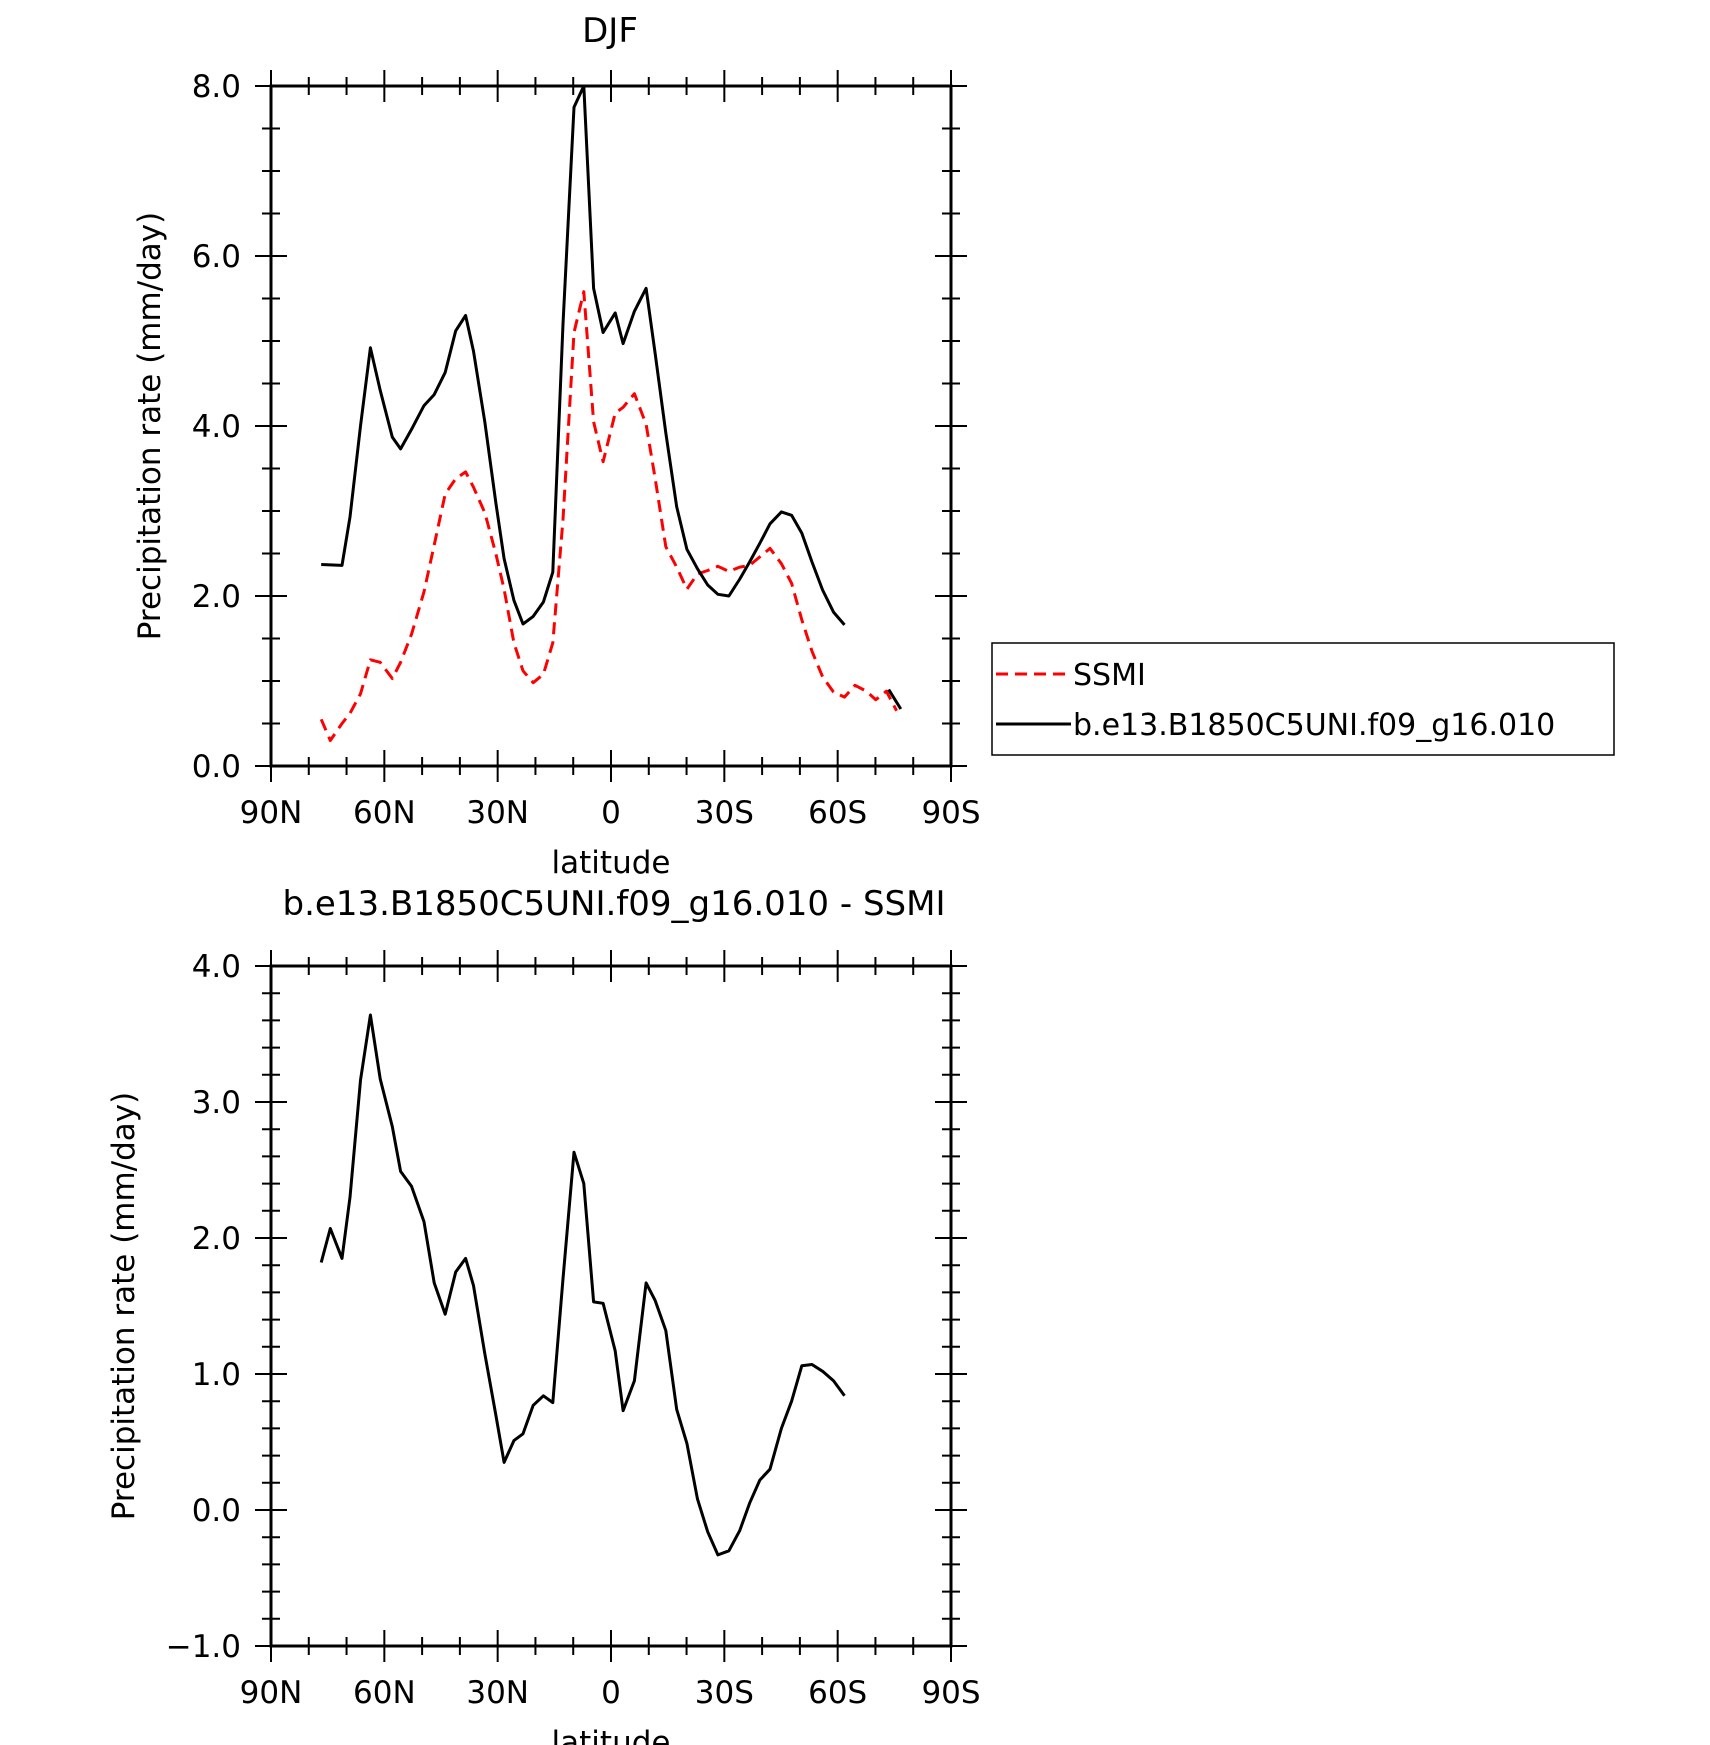 This screenshot has height=1745, width=1710. I want to click on y-tick-label: 8.0, so click(216, 87).